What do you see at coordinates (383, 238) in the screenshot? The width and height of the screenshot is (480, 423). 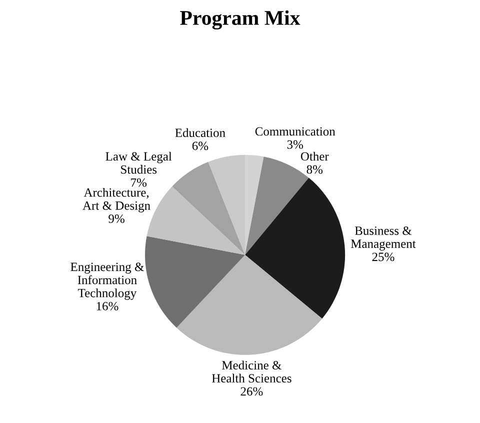 I see `slice-label: Business & Management` at bounding box center [383, 238].